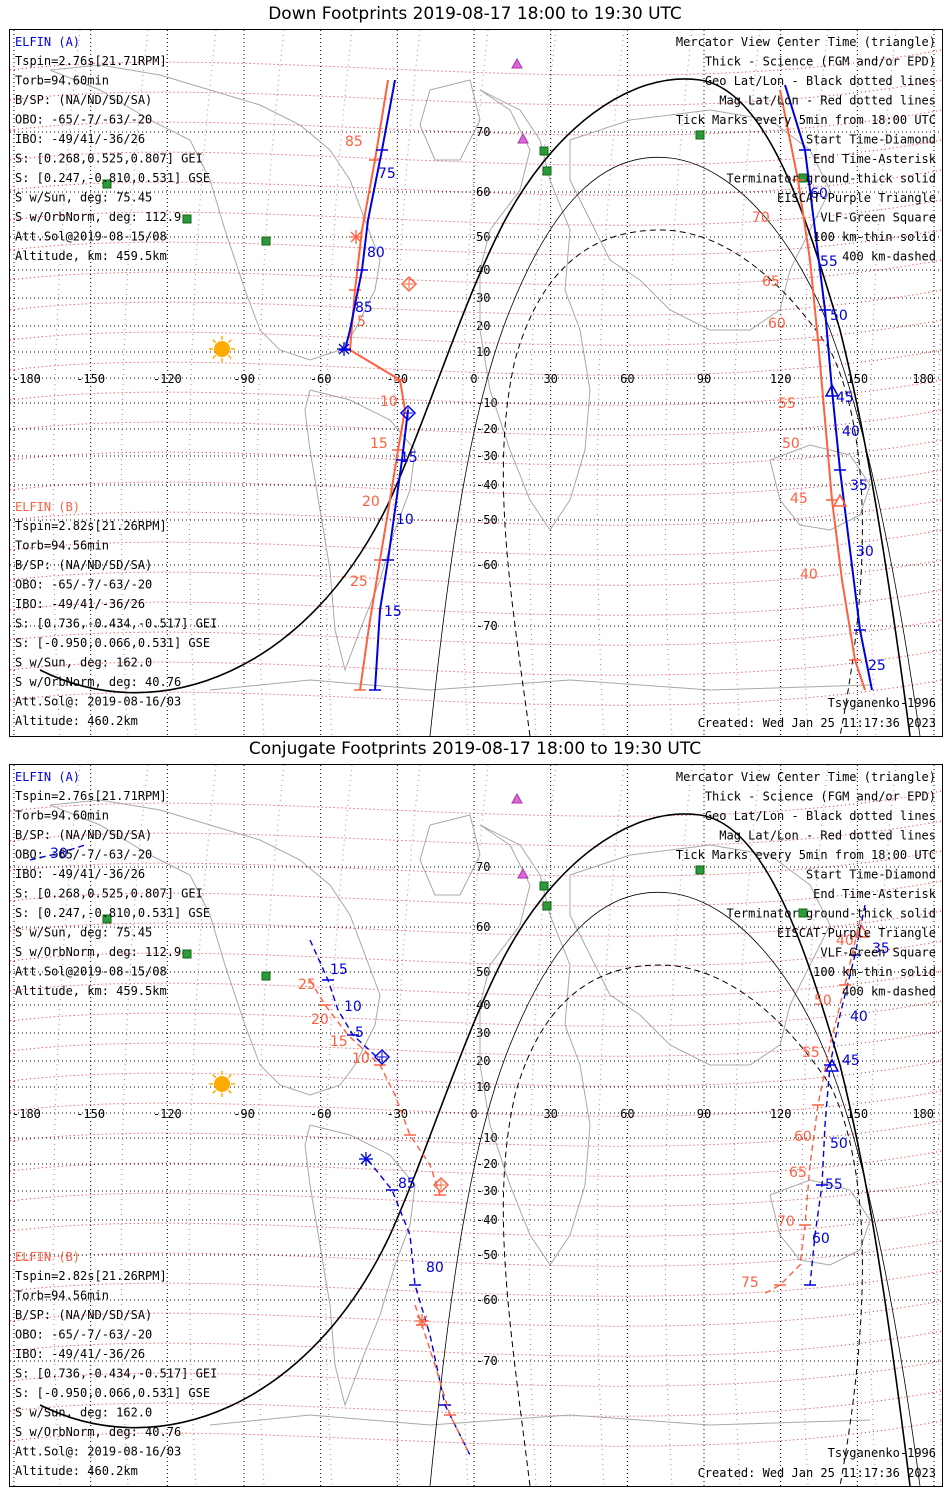 This screenshot has width=950, height=1500. I want to click on elfin-a-info-line: Altitude, km: 459.5km, so click(91, 256).